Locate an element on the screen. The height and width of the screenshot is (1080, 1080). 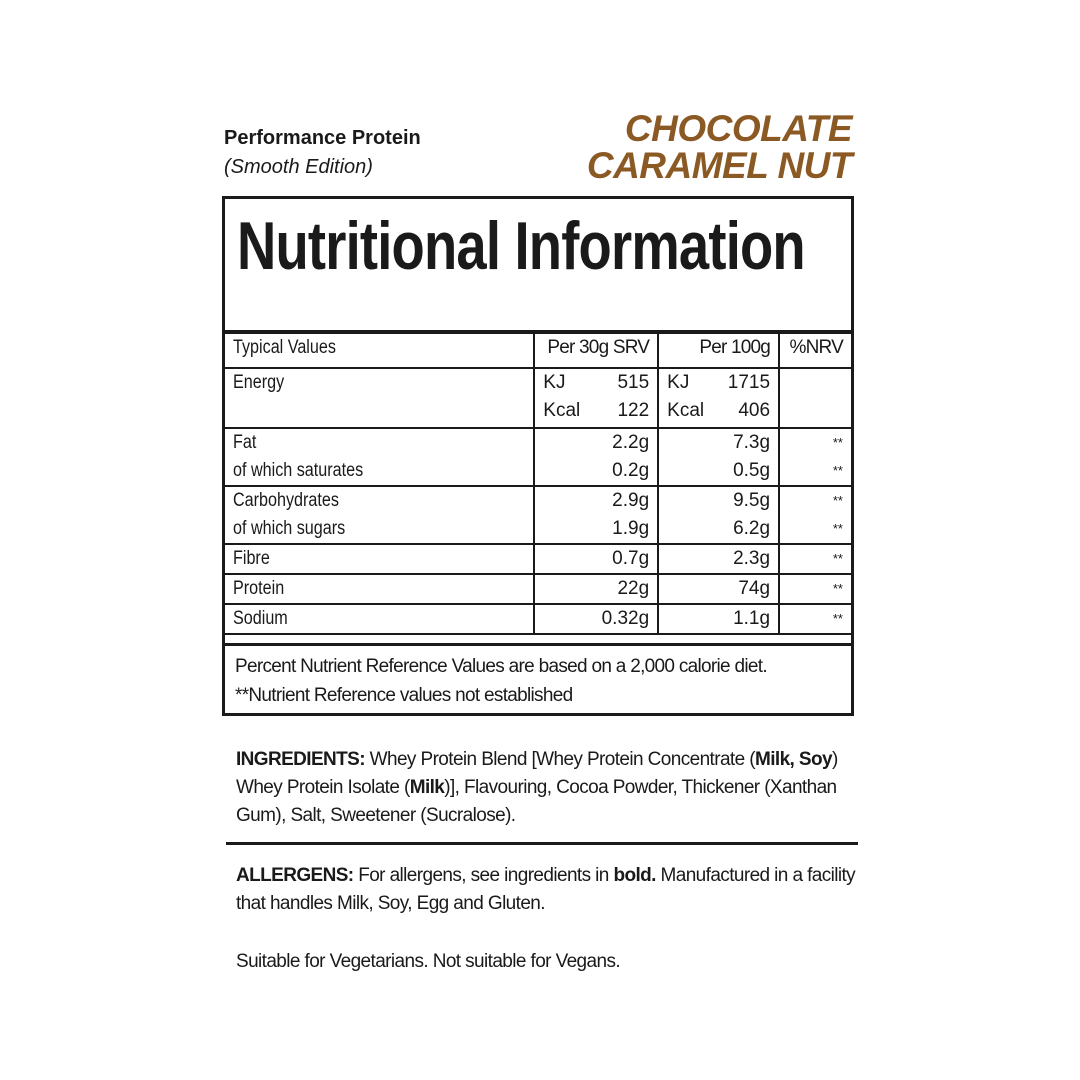
column-header: %NRV is located at coordinates (816, 347).